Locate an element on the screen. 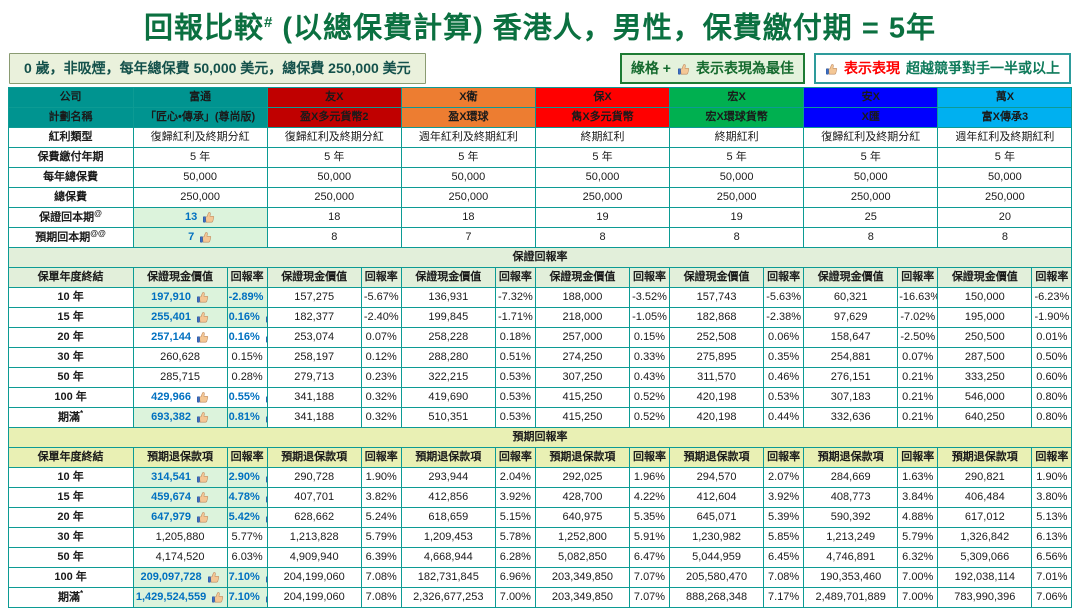  cell-content: 0.07% is located at coordinates (381, 337).